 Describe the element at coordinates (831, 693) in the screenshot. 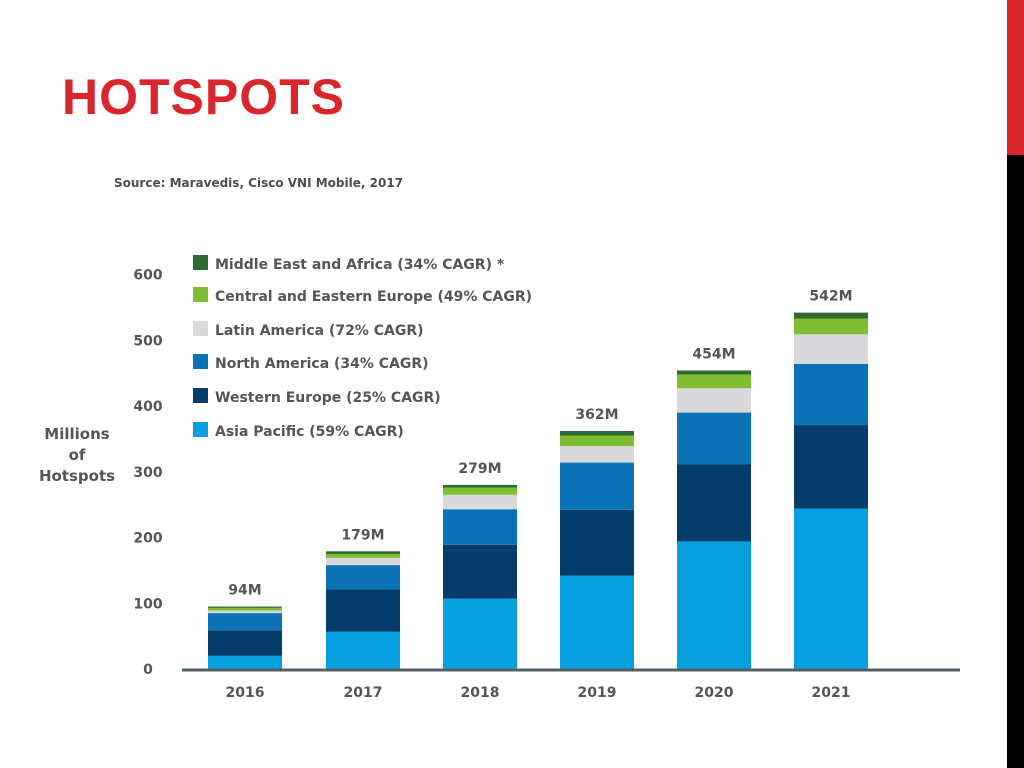

I see `x-tick-label: 2021` at that location.